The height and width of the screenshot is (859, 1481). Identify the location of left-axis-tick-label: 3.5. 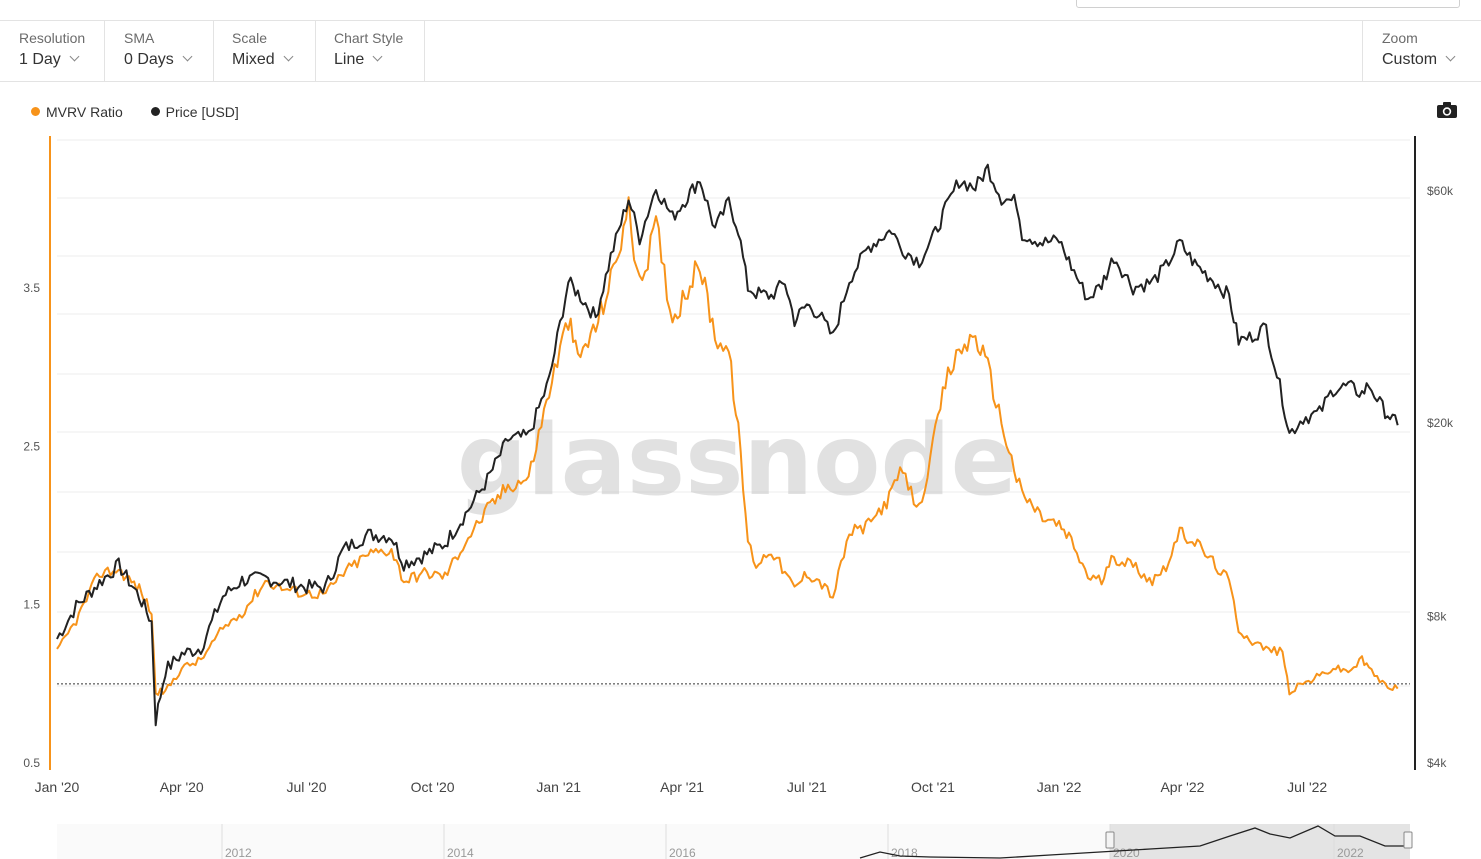
(31, 288).